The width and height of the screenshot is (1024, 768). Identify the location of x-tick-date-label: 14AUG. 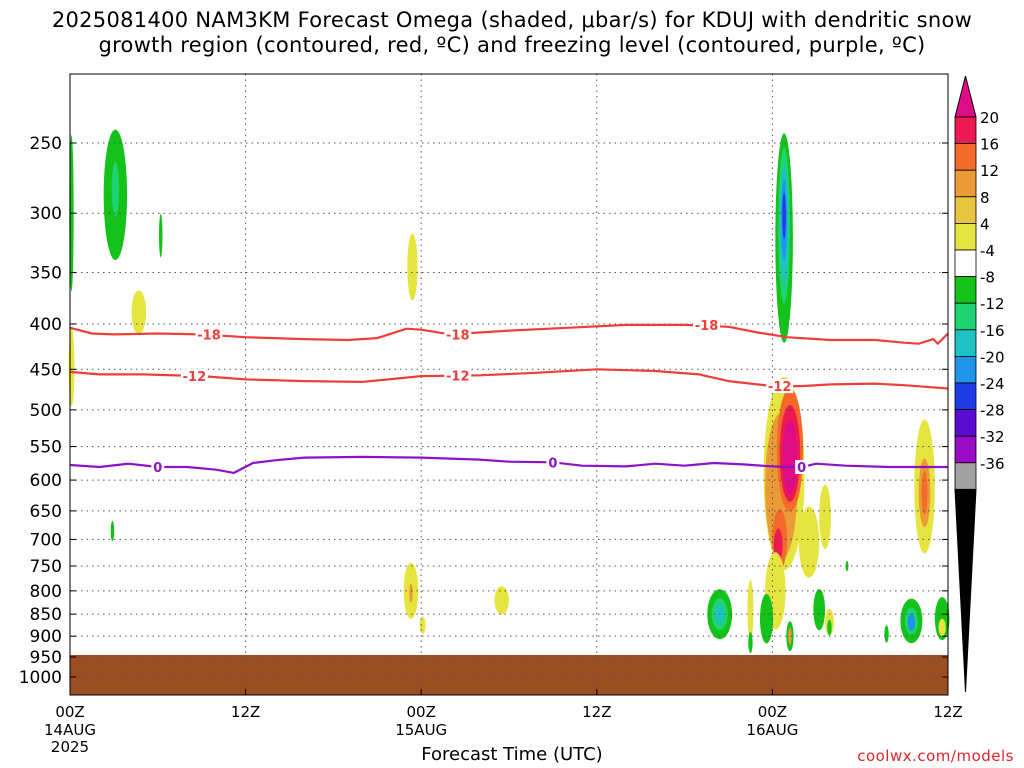
(70, 730).